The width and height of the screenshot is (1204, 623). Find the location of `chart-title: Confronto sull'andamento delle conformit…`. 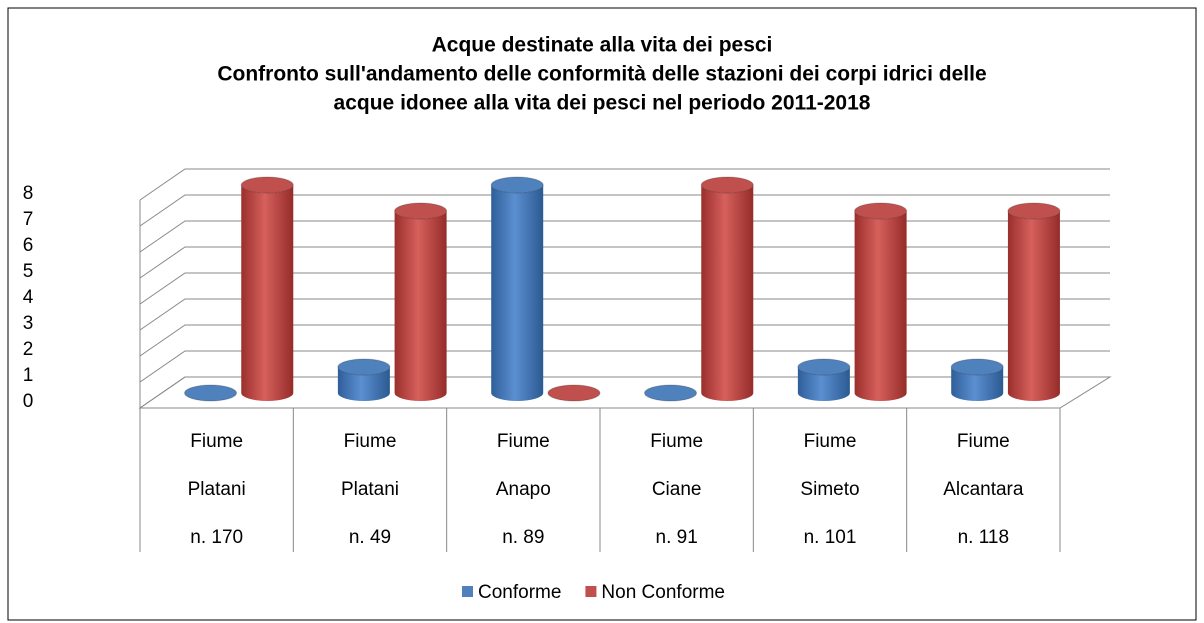

chart-title: Confronto sull'andamento delle conformit… is located at coordinates (601, 74).